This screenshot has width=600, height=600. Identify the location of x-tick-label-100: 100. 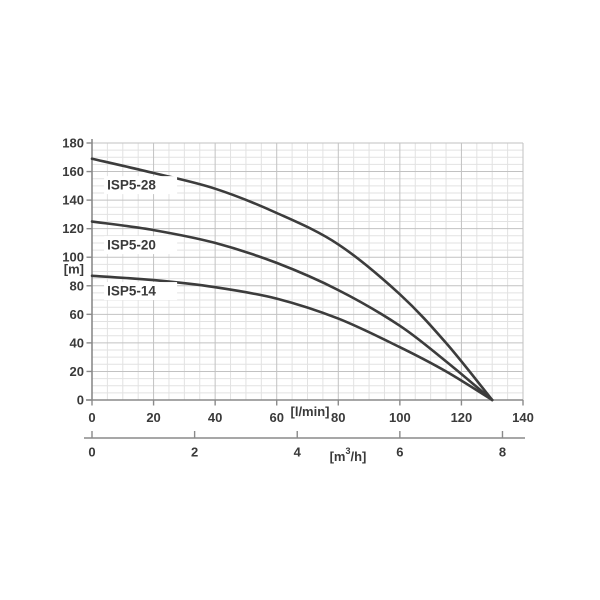
(400, 417).